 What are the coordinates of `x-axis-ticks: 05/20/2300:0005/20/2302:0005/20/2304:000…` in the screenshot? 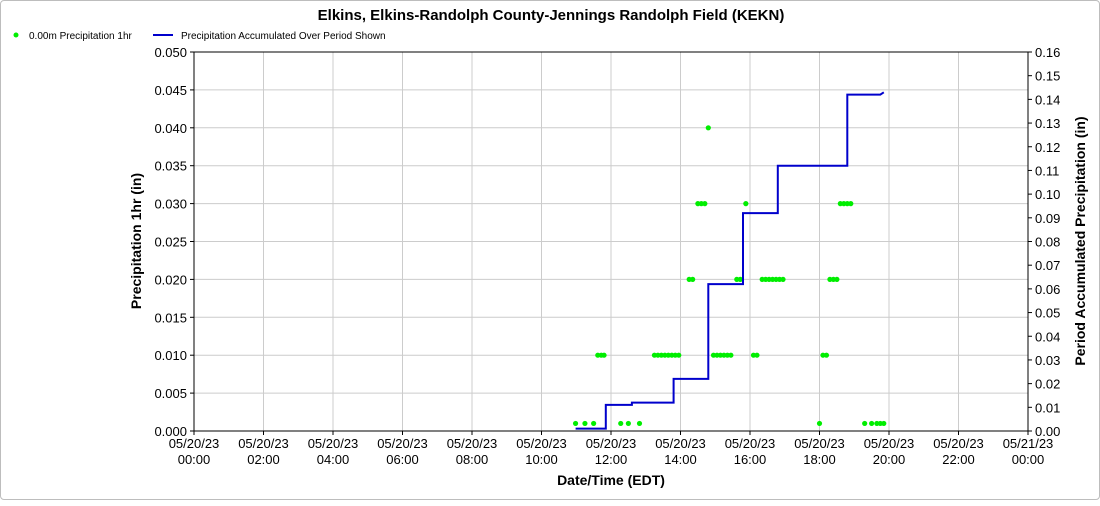 It's located at (611, 449).